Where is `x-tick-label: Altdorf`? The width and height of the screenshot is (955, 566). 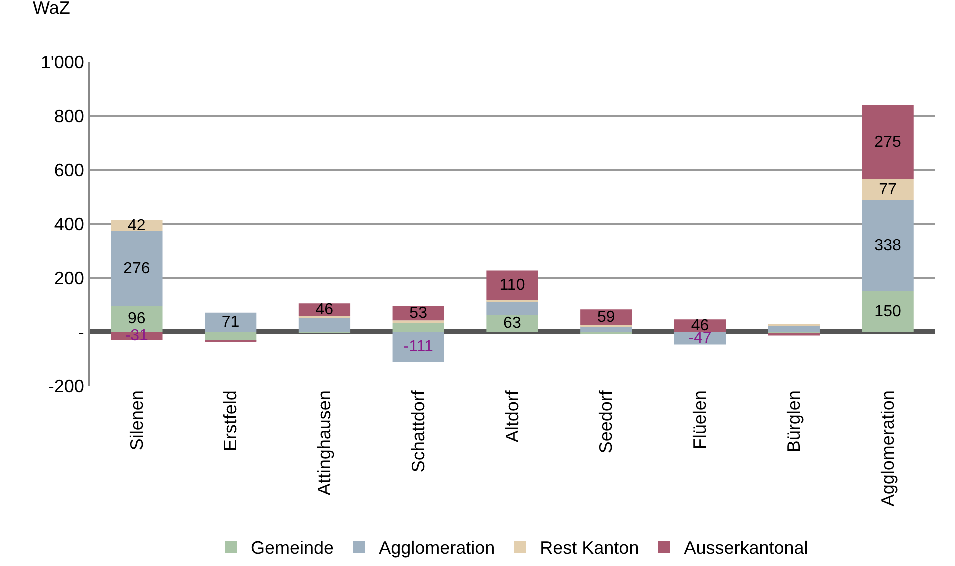 x-tick-label: Altdorf is located at coordinates (512, 416).